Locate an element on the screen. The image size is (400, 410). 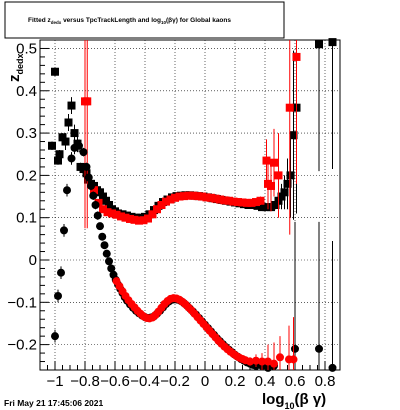
y-tick-label: −0.2 is located at coordinates (22, 345).